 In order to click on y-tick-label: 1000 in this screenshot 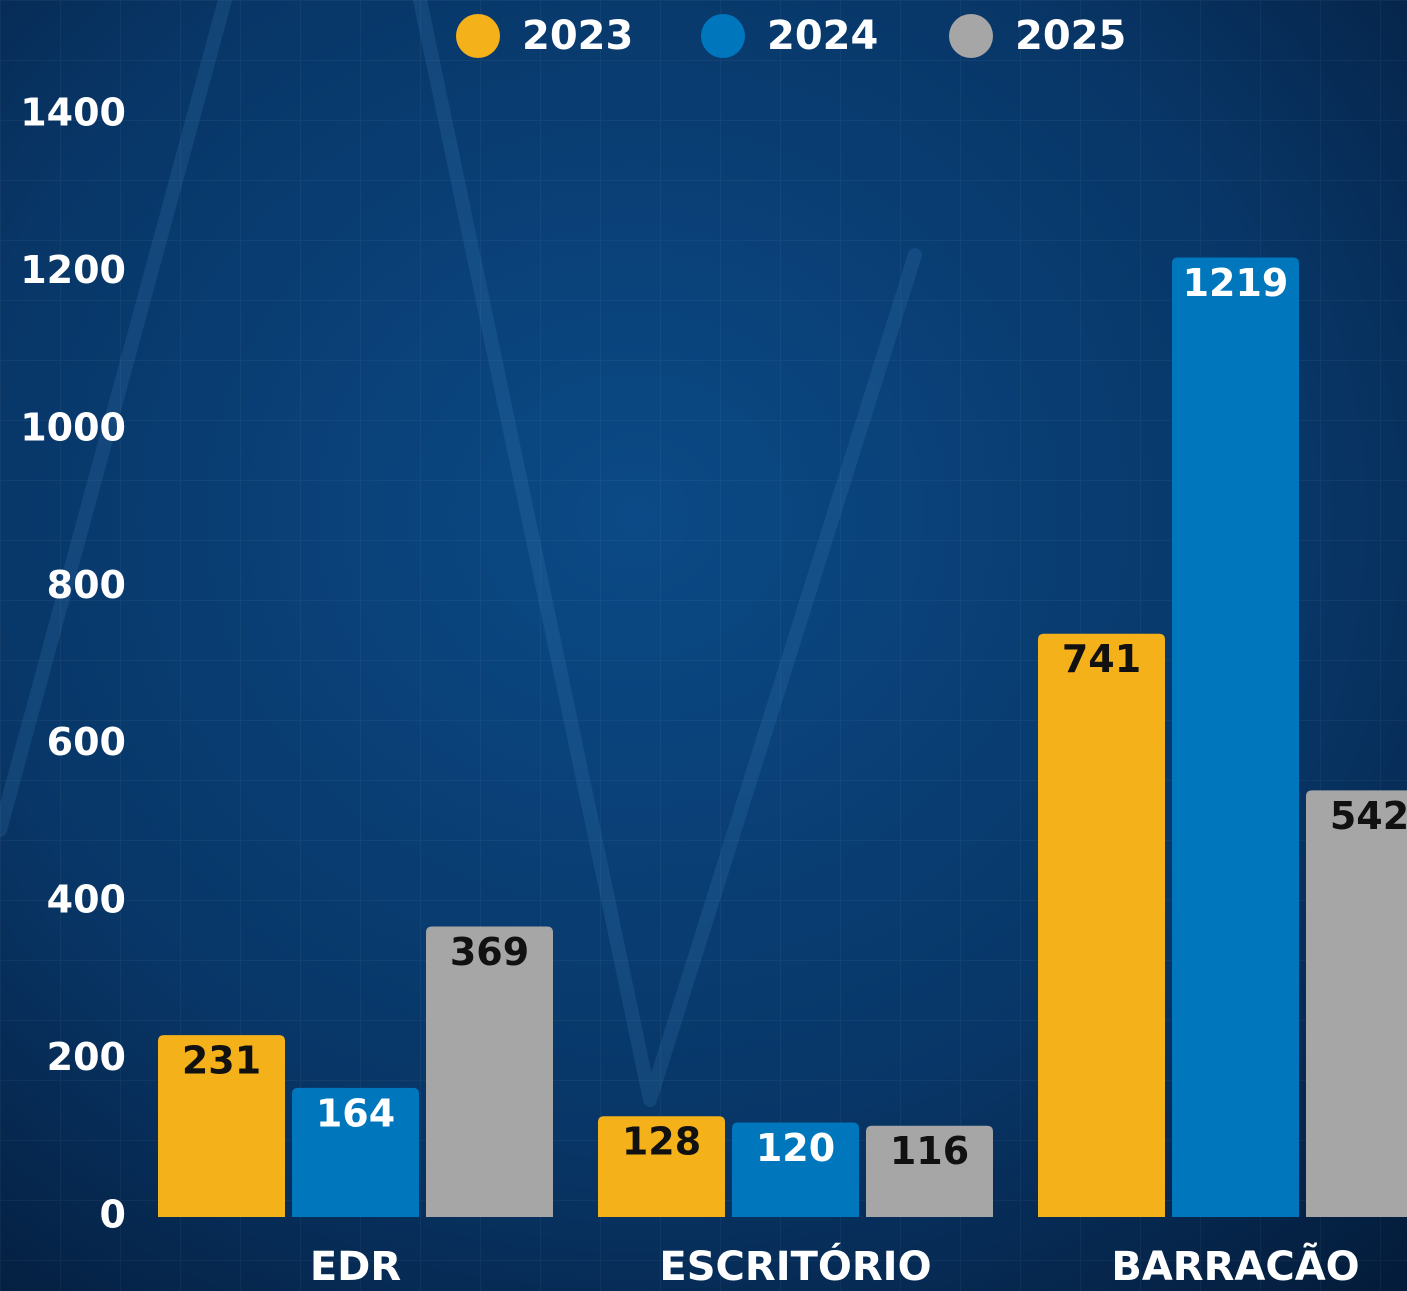, I will do `click(73, 427)`.